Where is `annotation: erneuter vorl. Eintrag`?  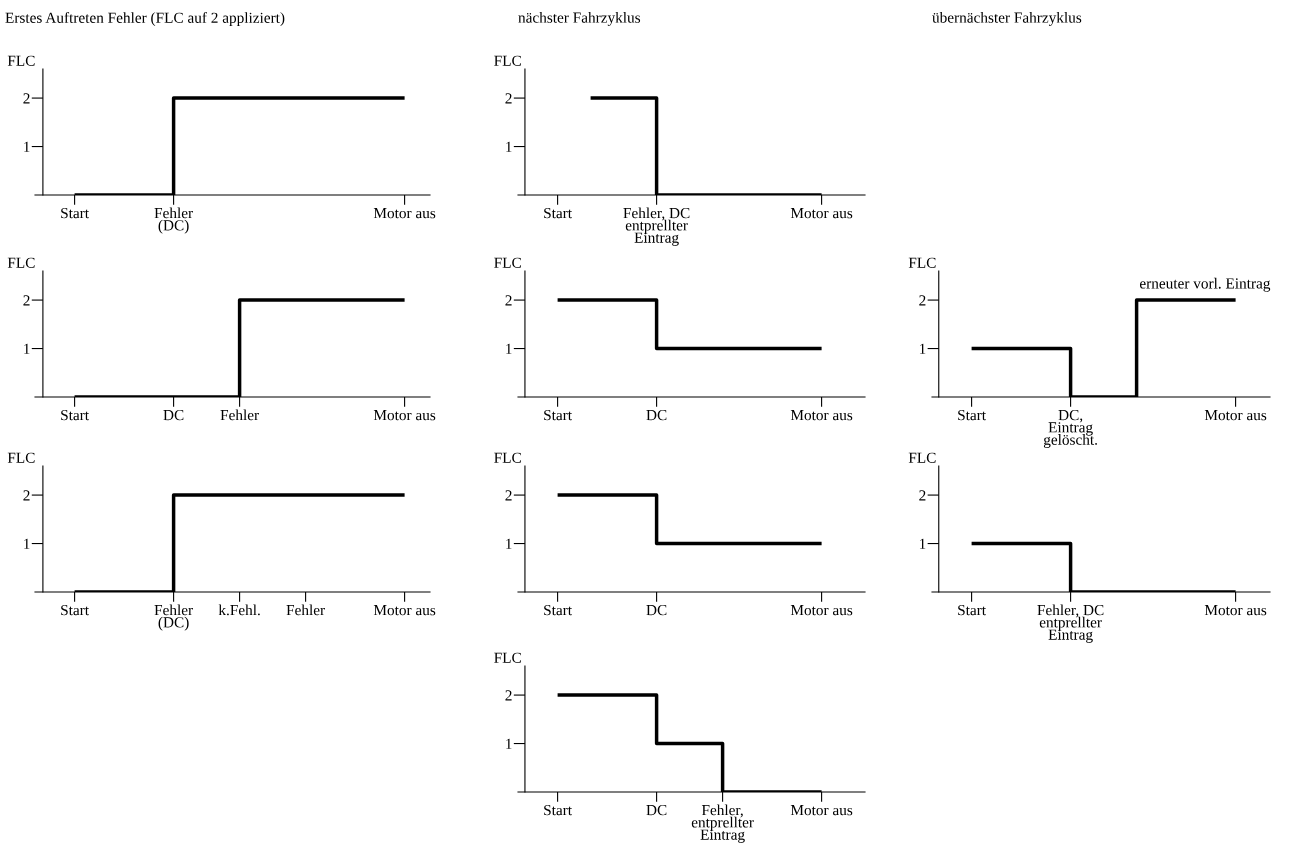 annotation: erneuter vorl. Eintrag is located at coordinates (1205, 284).